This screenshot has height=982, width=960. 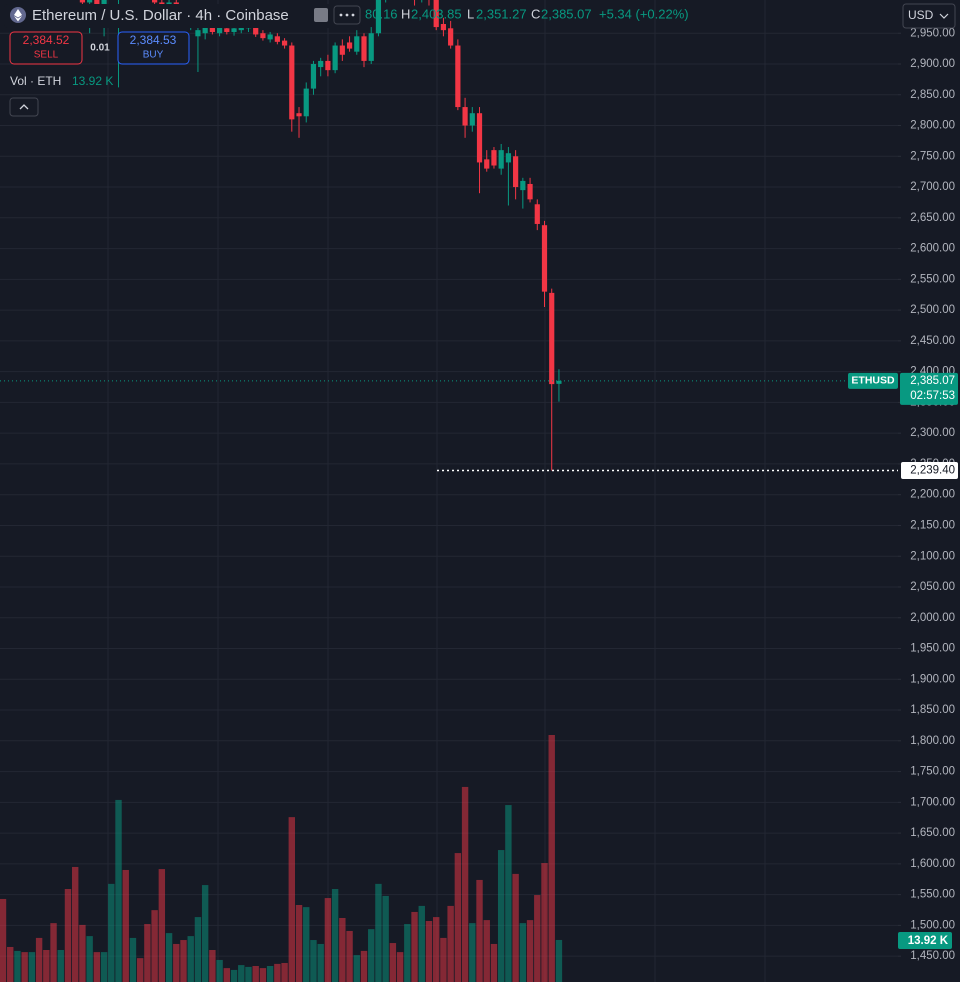 What do you see at coordinates (470, 13) in the screenshot?
I see `ohlc-key: L` at bounding box center [470, 13].